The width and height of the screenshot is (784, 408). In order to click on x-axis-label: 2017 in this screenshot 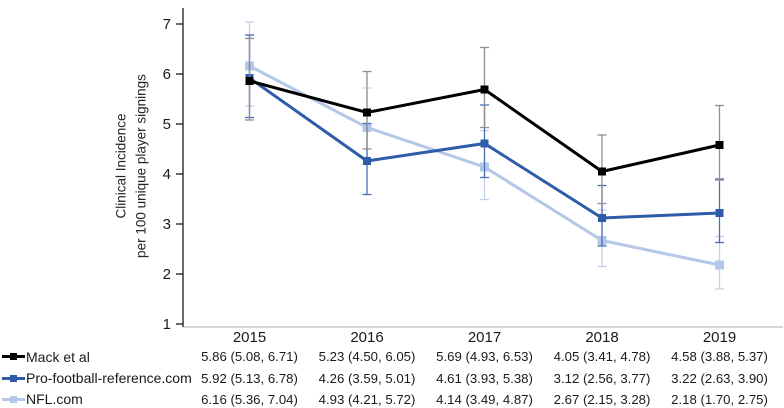, I will do `click(484, 337)`.